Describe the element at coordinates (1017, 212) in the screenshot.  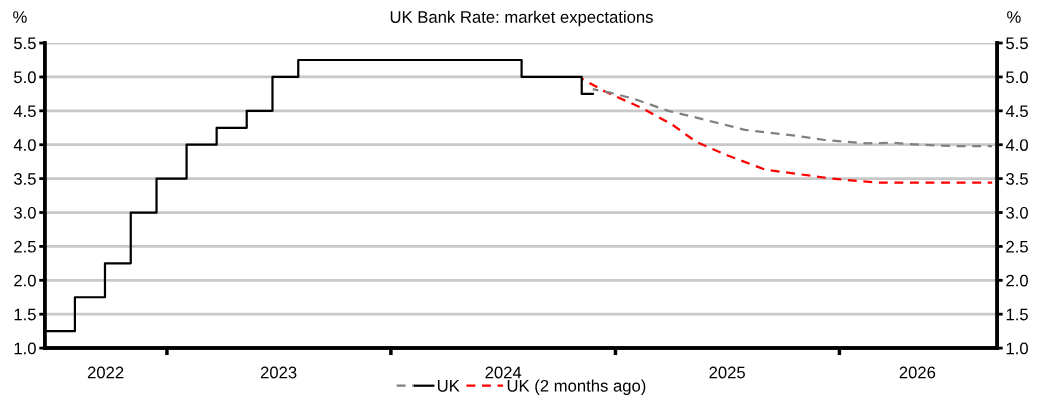
I see `y2-tick-label: 3.0` at that location.